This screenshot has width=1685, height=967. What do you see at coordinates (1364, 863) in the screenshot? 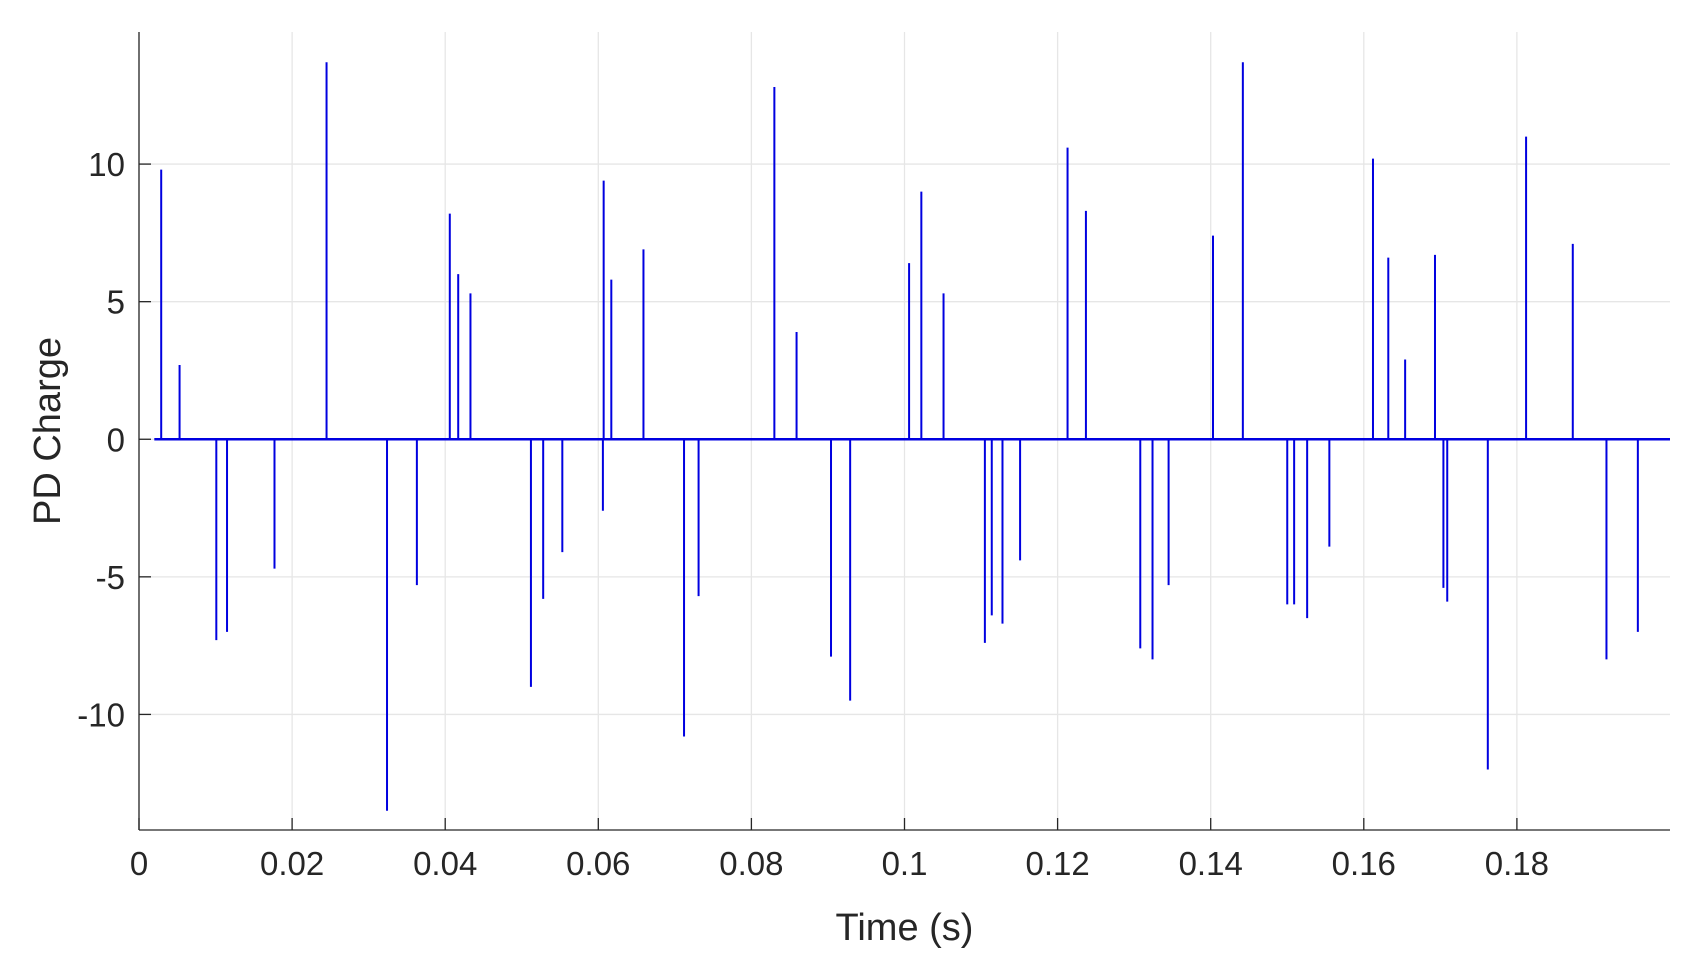
I see `x-tick-label: 0.16` at bounding box center [1364, 863].